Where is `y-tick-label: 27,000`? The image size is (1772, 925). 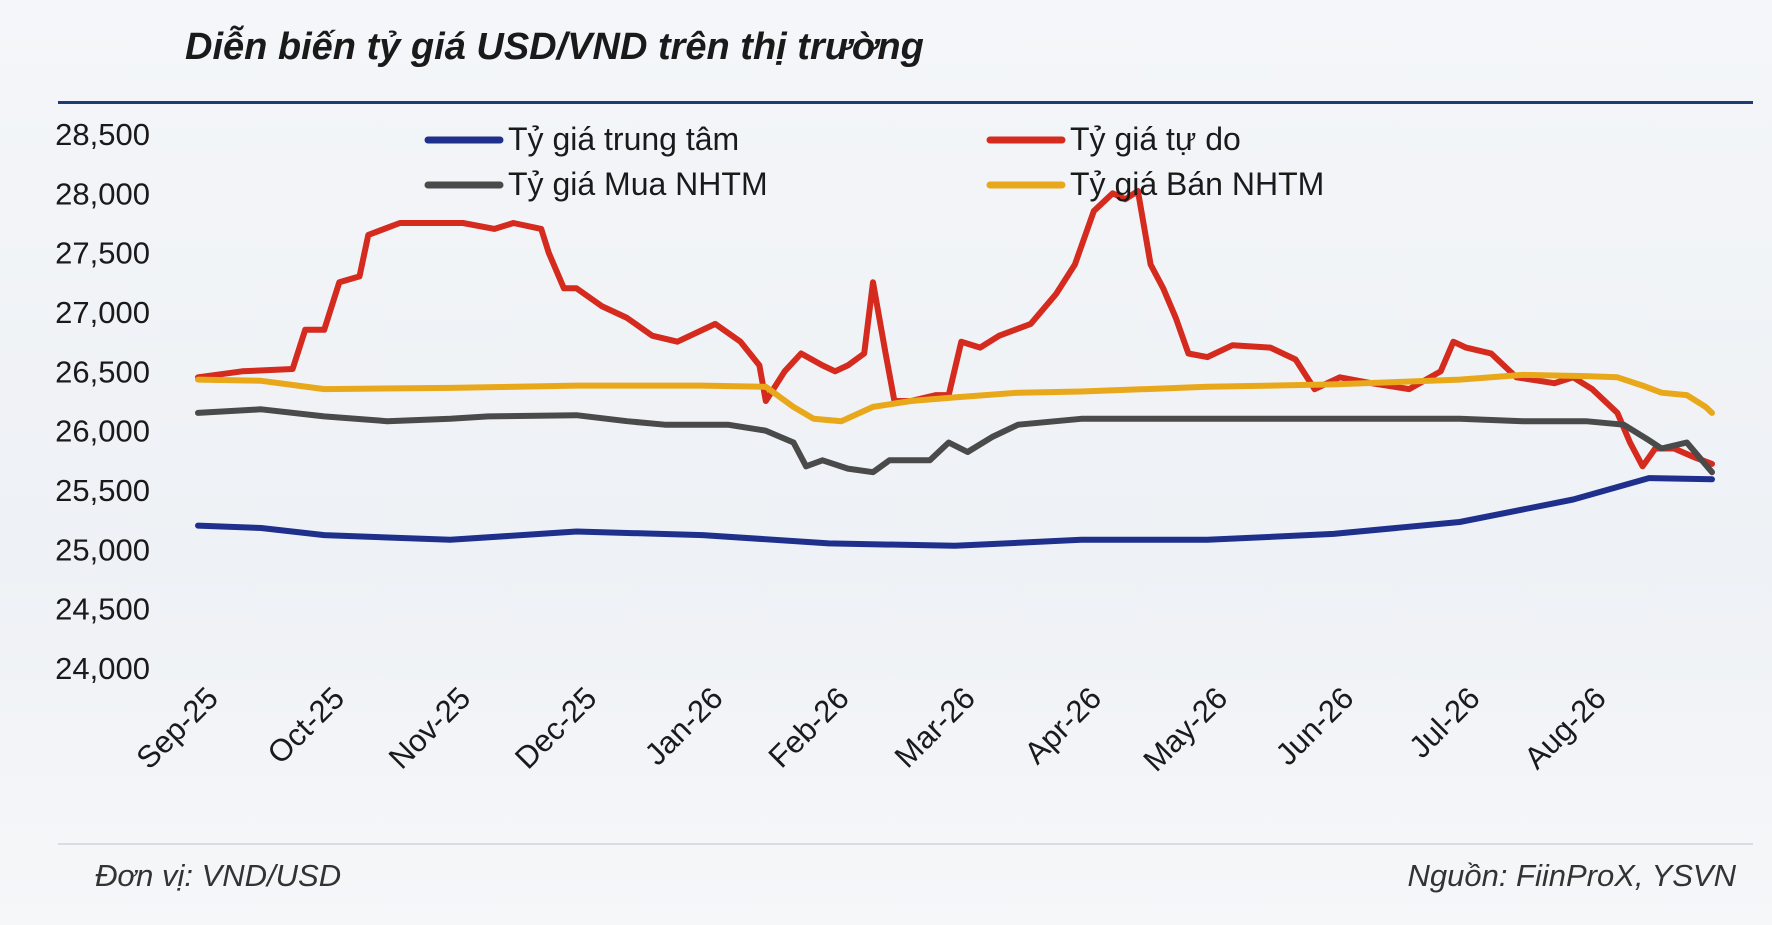 y-tick-label: 27,000 is located at coordinates (102, 312).